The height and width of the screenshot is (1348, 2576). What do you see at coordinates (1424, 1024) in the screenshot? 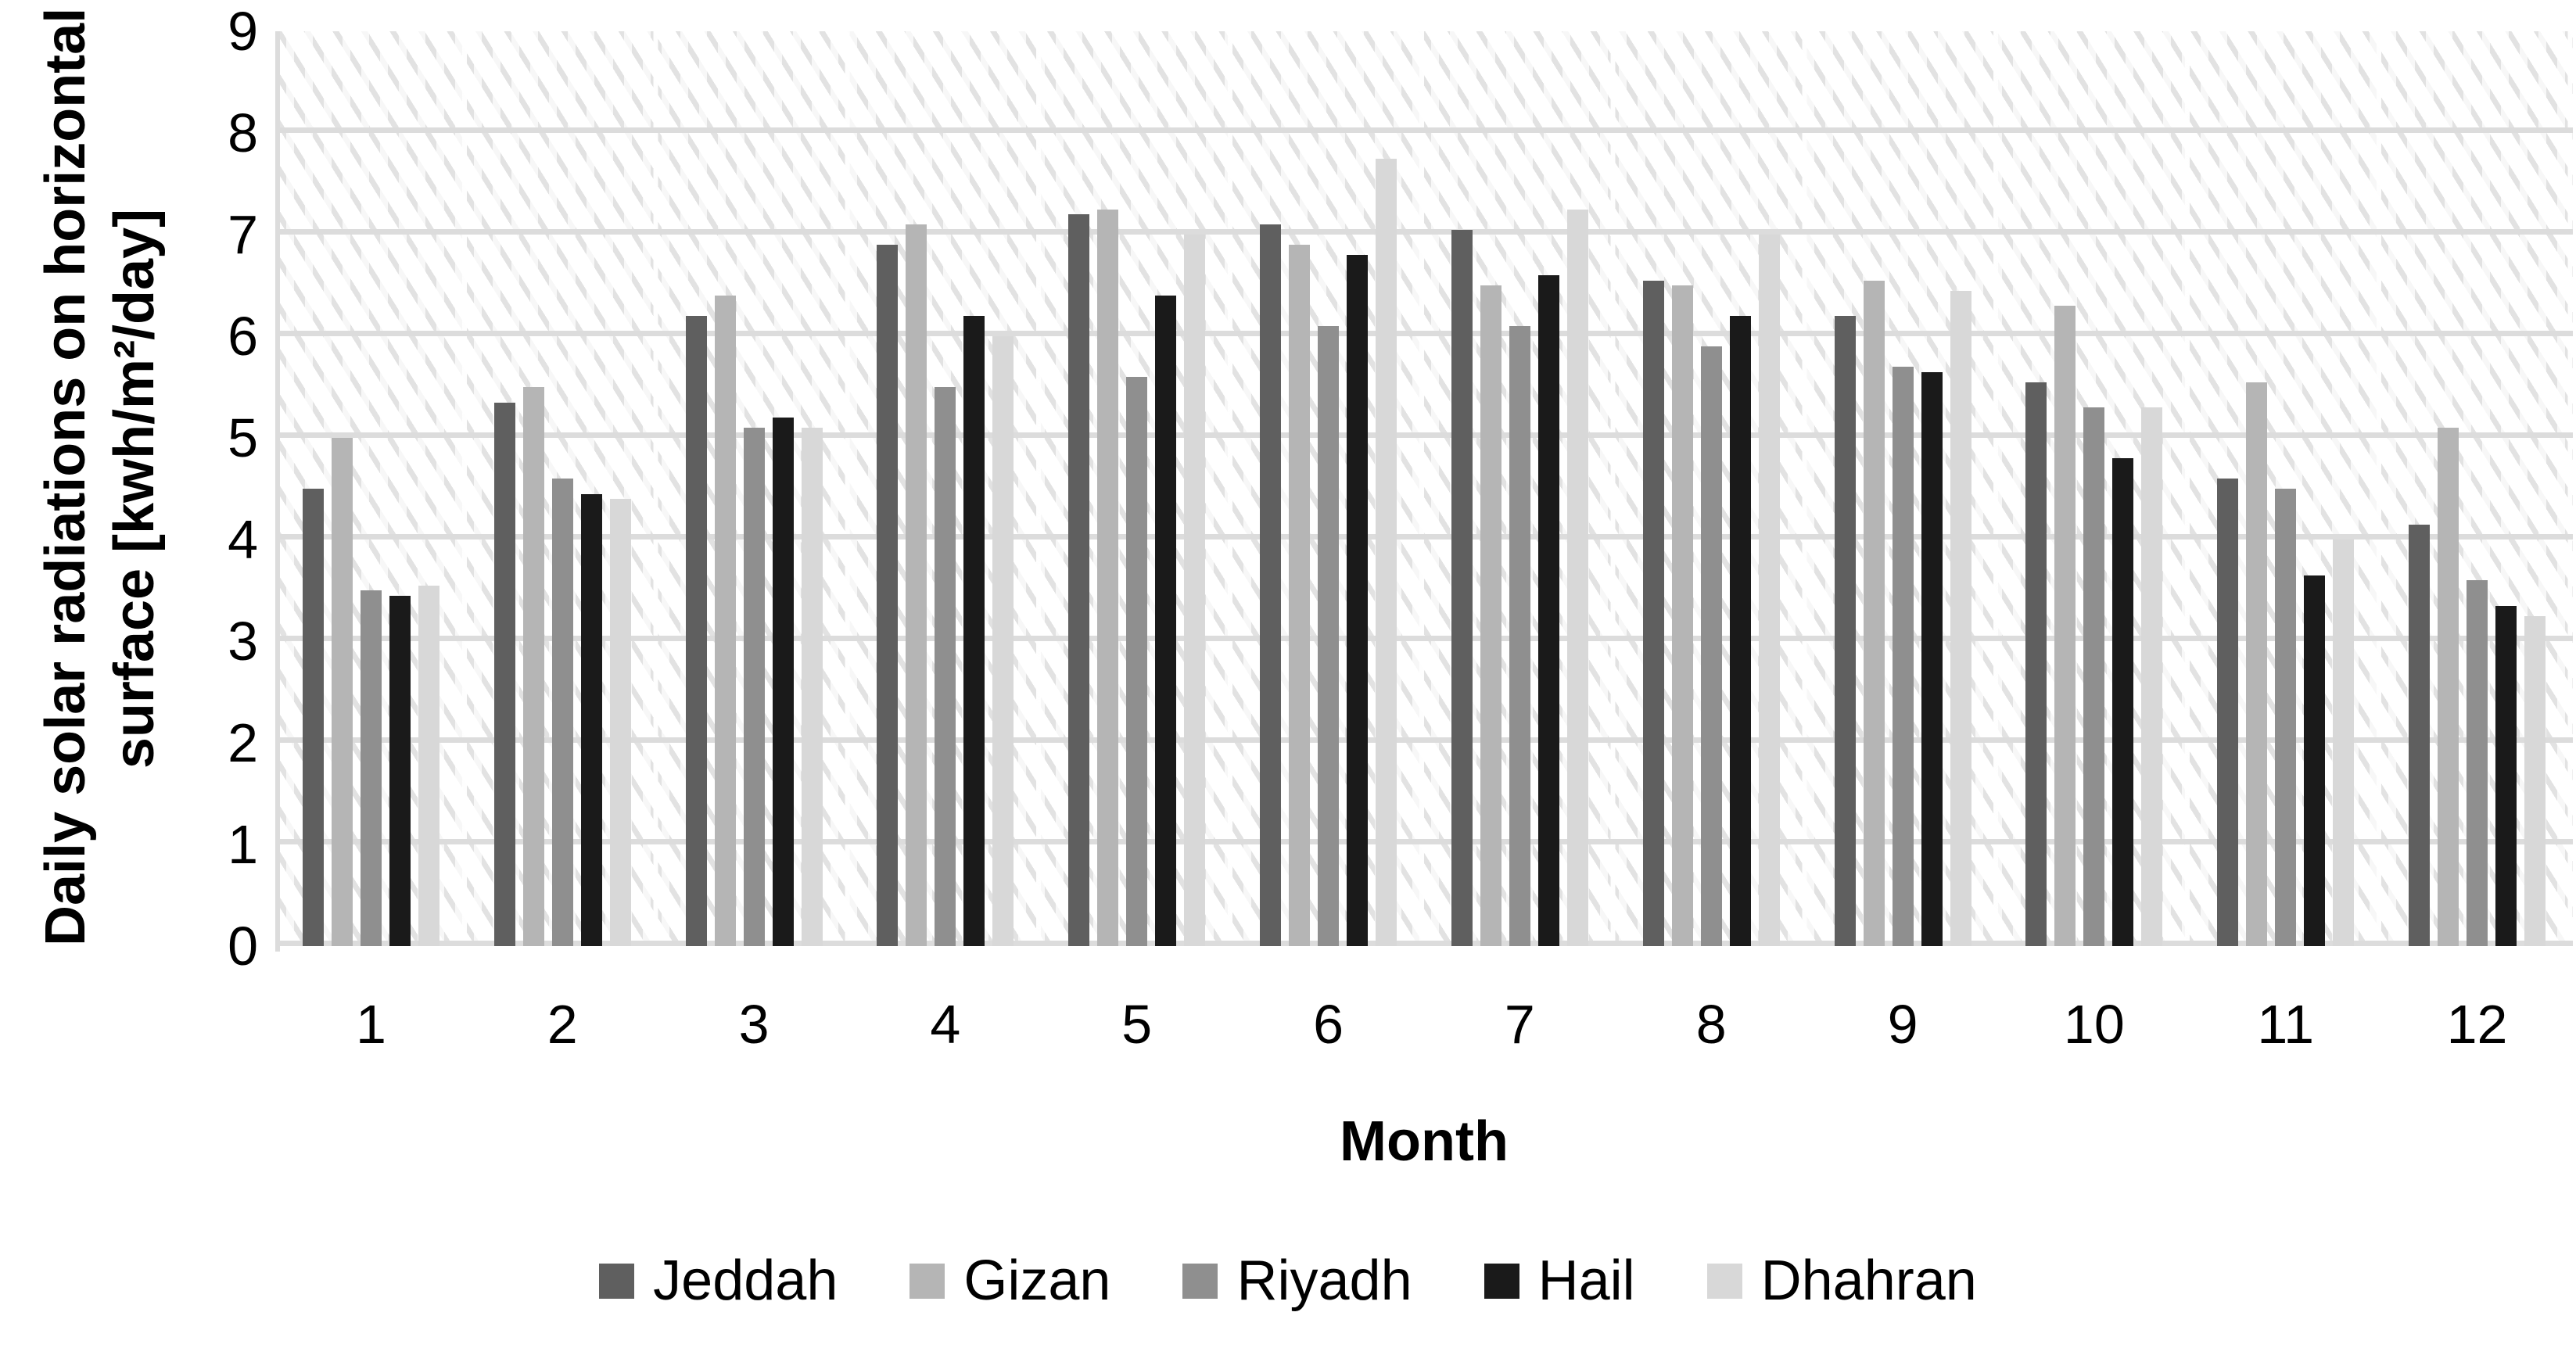
I see `x-axis-tick-labels: 1 2 3 4 5 6 7 8 9 10 11 12` at bounding box center [1424, 1024].